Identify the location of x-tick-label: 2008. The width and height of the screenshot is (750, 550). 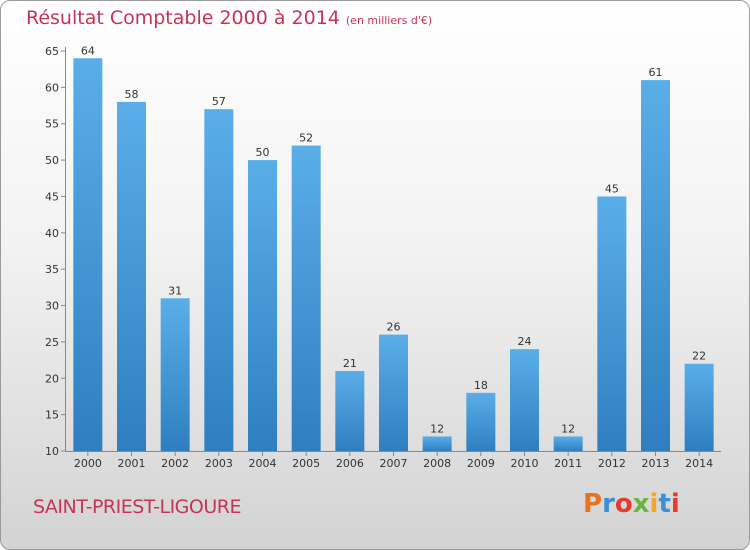
(437, 463).